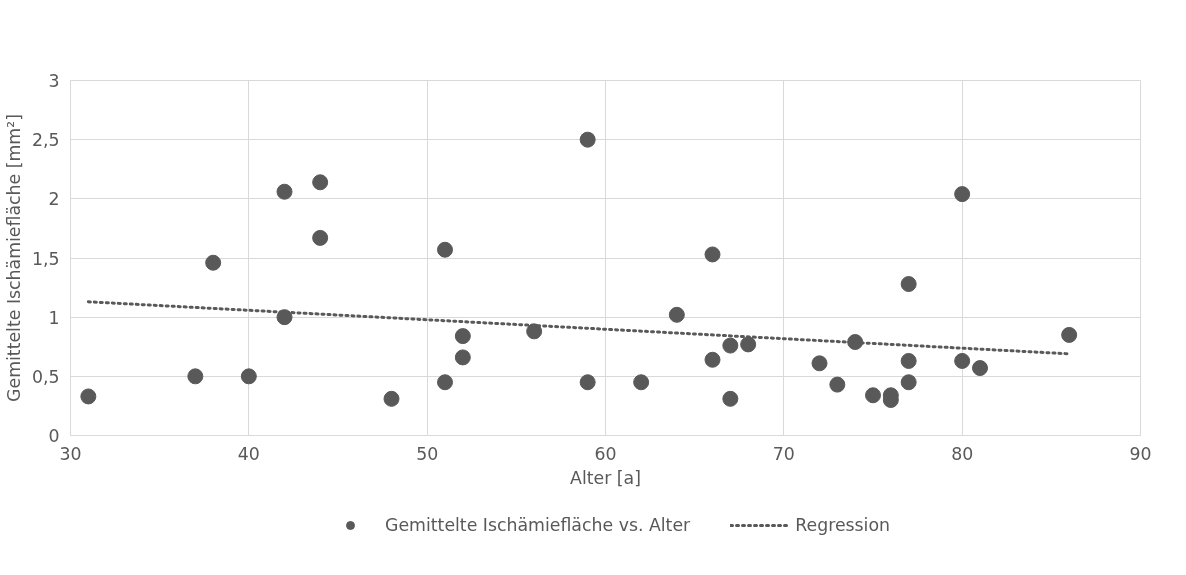 The width and height of the screenshot is (1186, 575). Describe the element at coordinates (70, 453) in the screenshot. I see `x-tick-label: 30` at that location.